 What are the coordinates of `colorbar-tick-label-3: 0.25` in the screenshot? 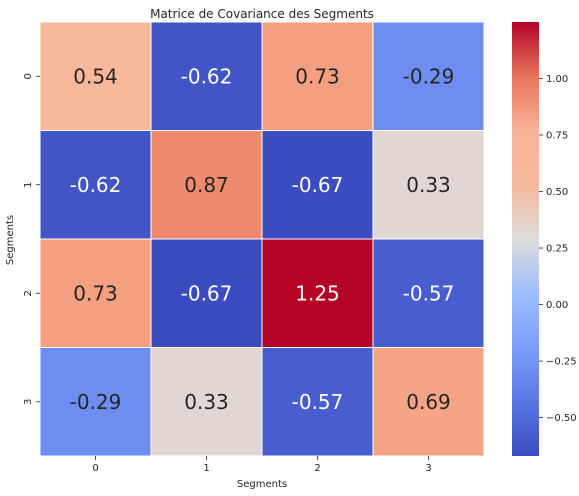 It's located at (557, 249).